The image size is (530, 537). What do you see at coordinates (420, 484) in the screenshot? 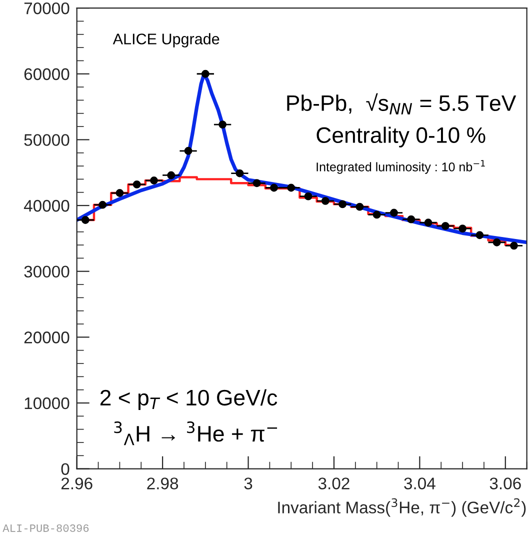
I see `x-tick-label: 3.04` at bounding box center [420, 484].